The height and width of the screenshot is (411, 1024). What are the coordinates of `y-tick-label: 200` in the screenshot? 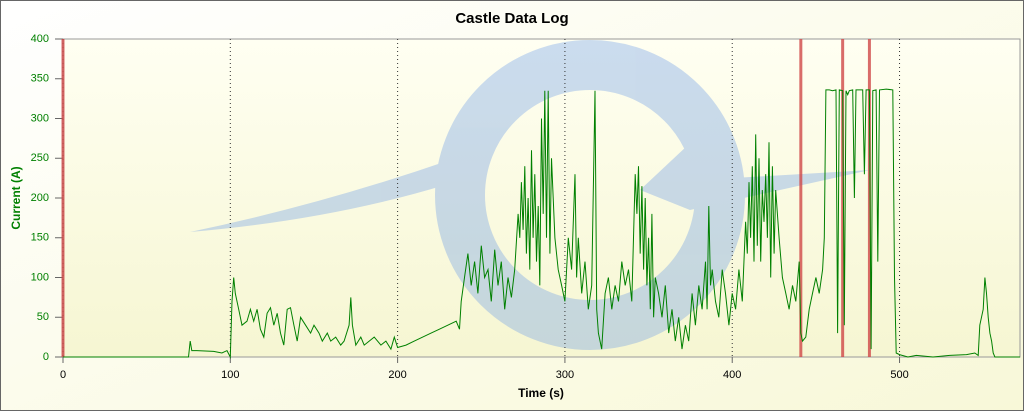 It's located at (40, 198).